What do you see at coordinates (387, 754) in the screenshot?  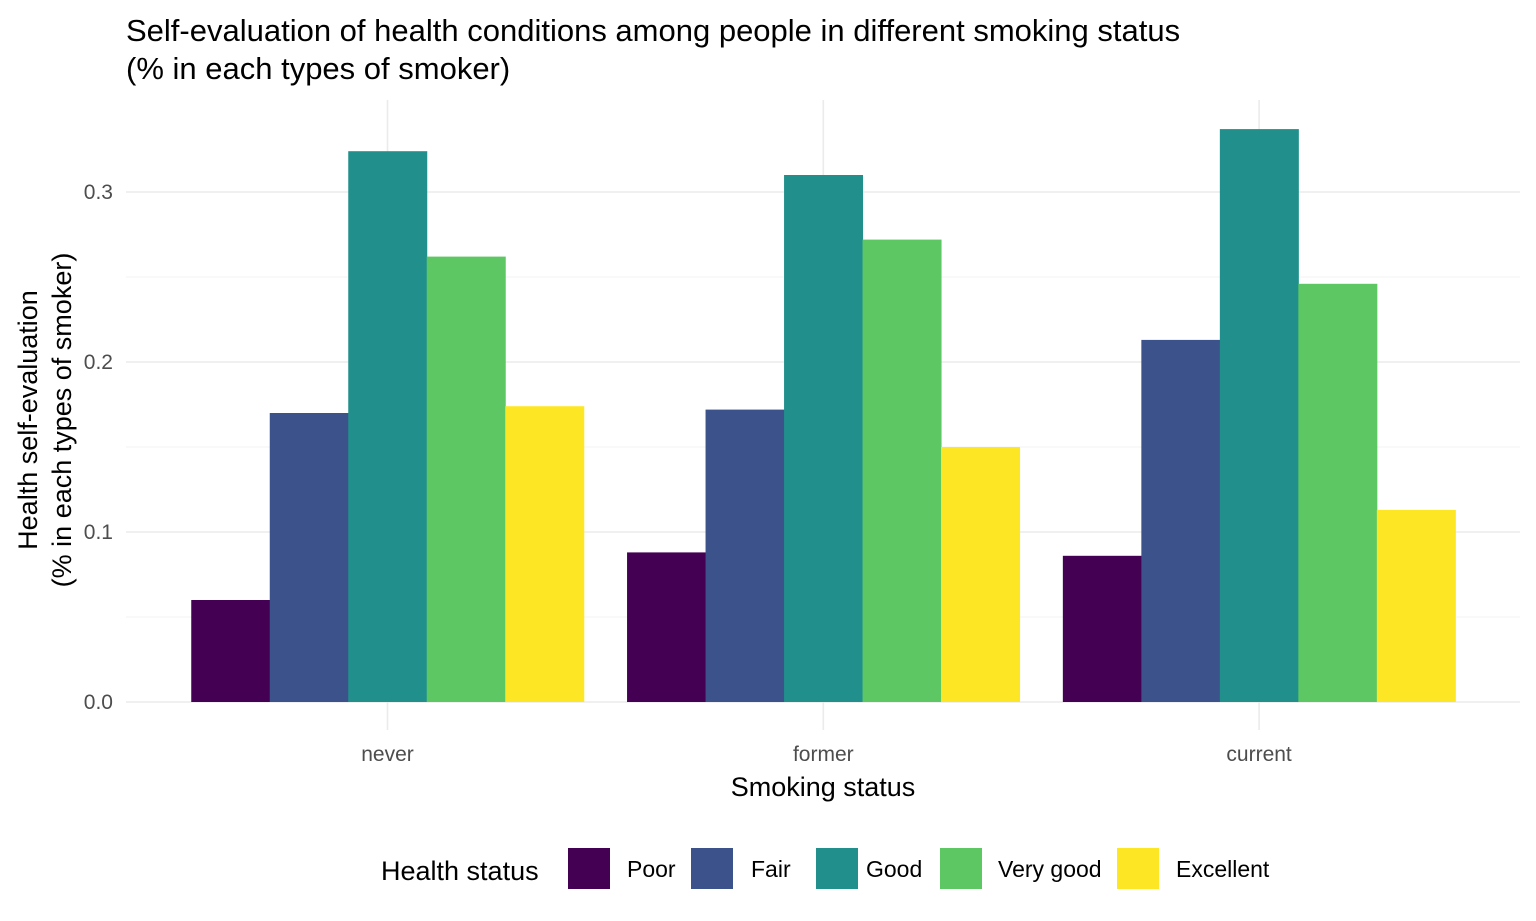 I see `x-tick-label: never` at bounding box center [387, 754].